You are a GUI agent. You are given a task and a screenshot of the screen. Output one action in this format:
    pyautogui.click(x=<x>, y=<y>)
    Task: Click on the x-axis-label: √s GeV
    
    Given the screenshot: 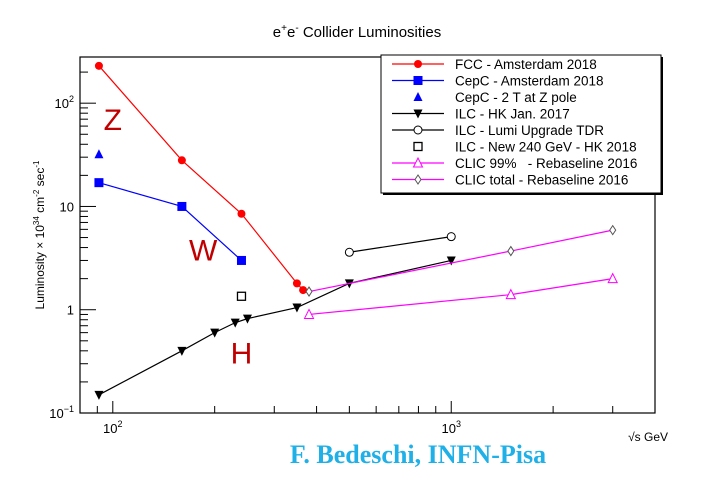 What is the action you would take?
    pyautogui.click(x=648, y=437)
    